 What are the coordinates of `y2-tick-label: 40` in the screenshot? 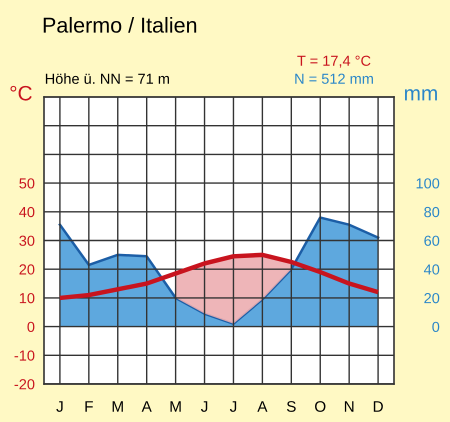 It's located at (432, 269).